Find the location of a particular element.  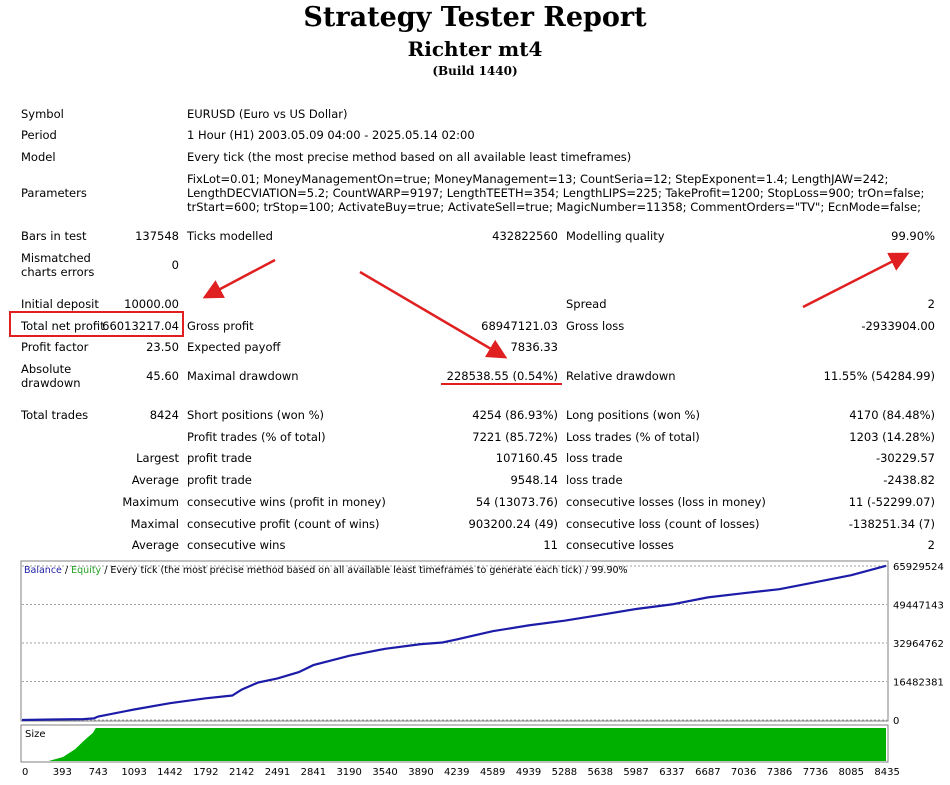

largest-profit-value: 107160.45 is located at coordinates (526, 458).